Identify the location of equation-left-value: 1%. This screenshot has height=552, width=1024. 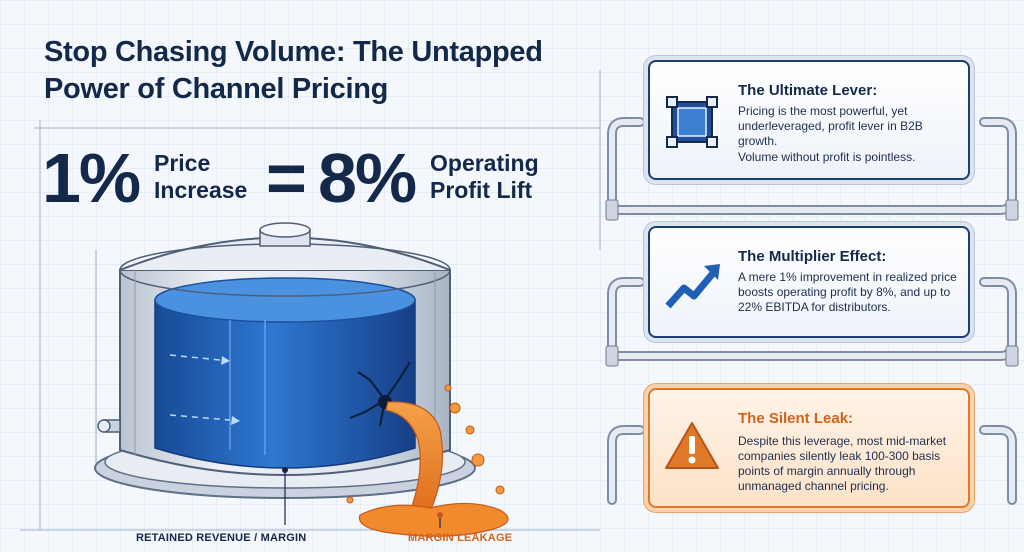
(91, 178).